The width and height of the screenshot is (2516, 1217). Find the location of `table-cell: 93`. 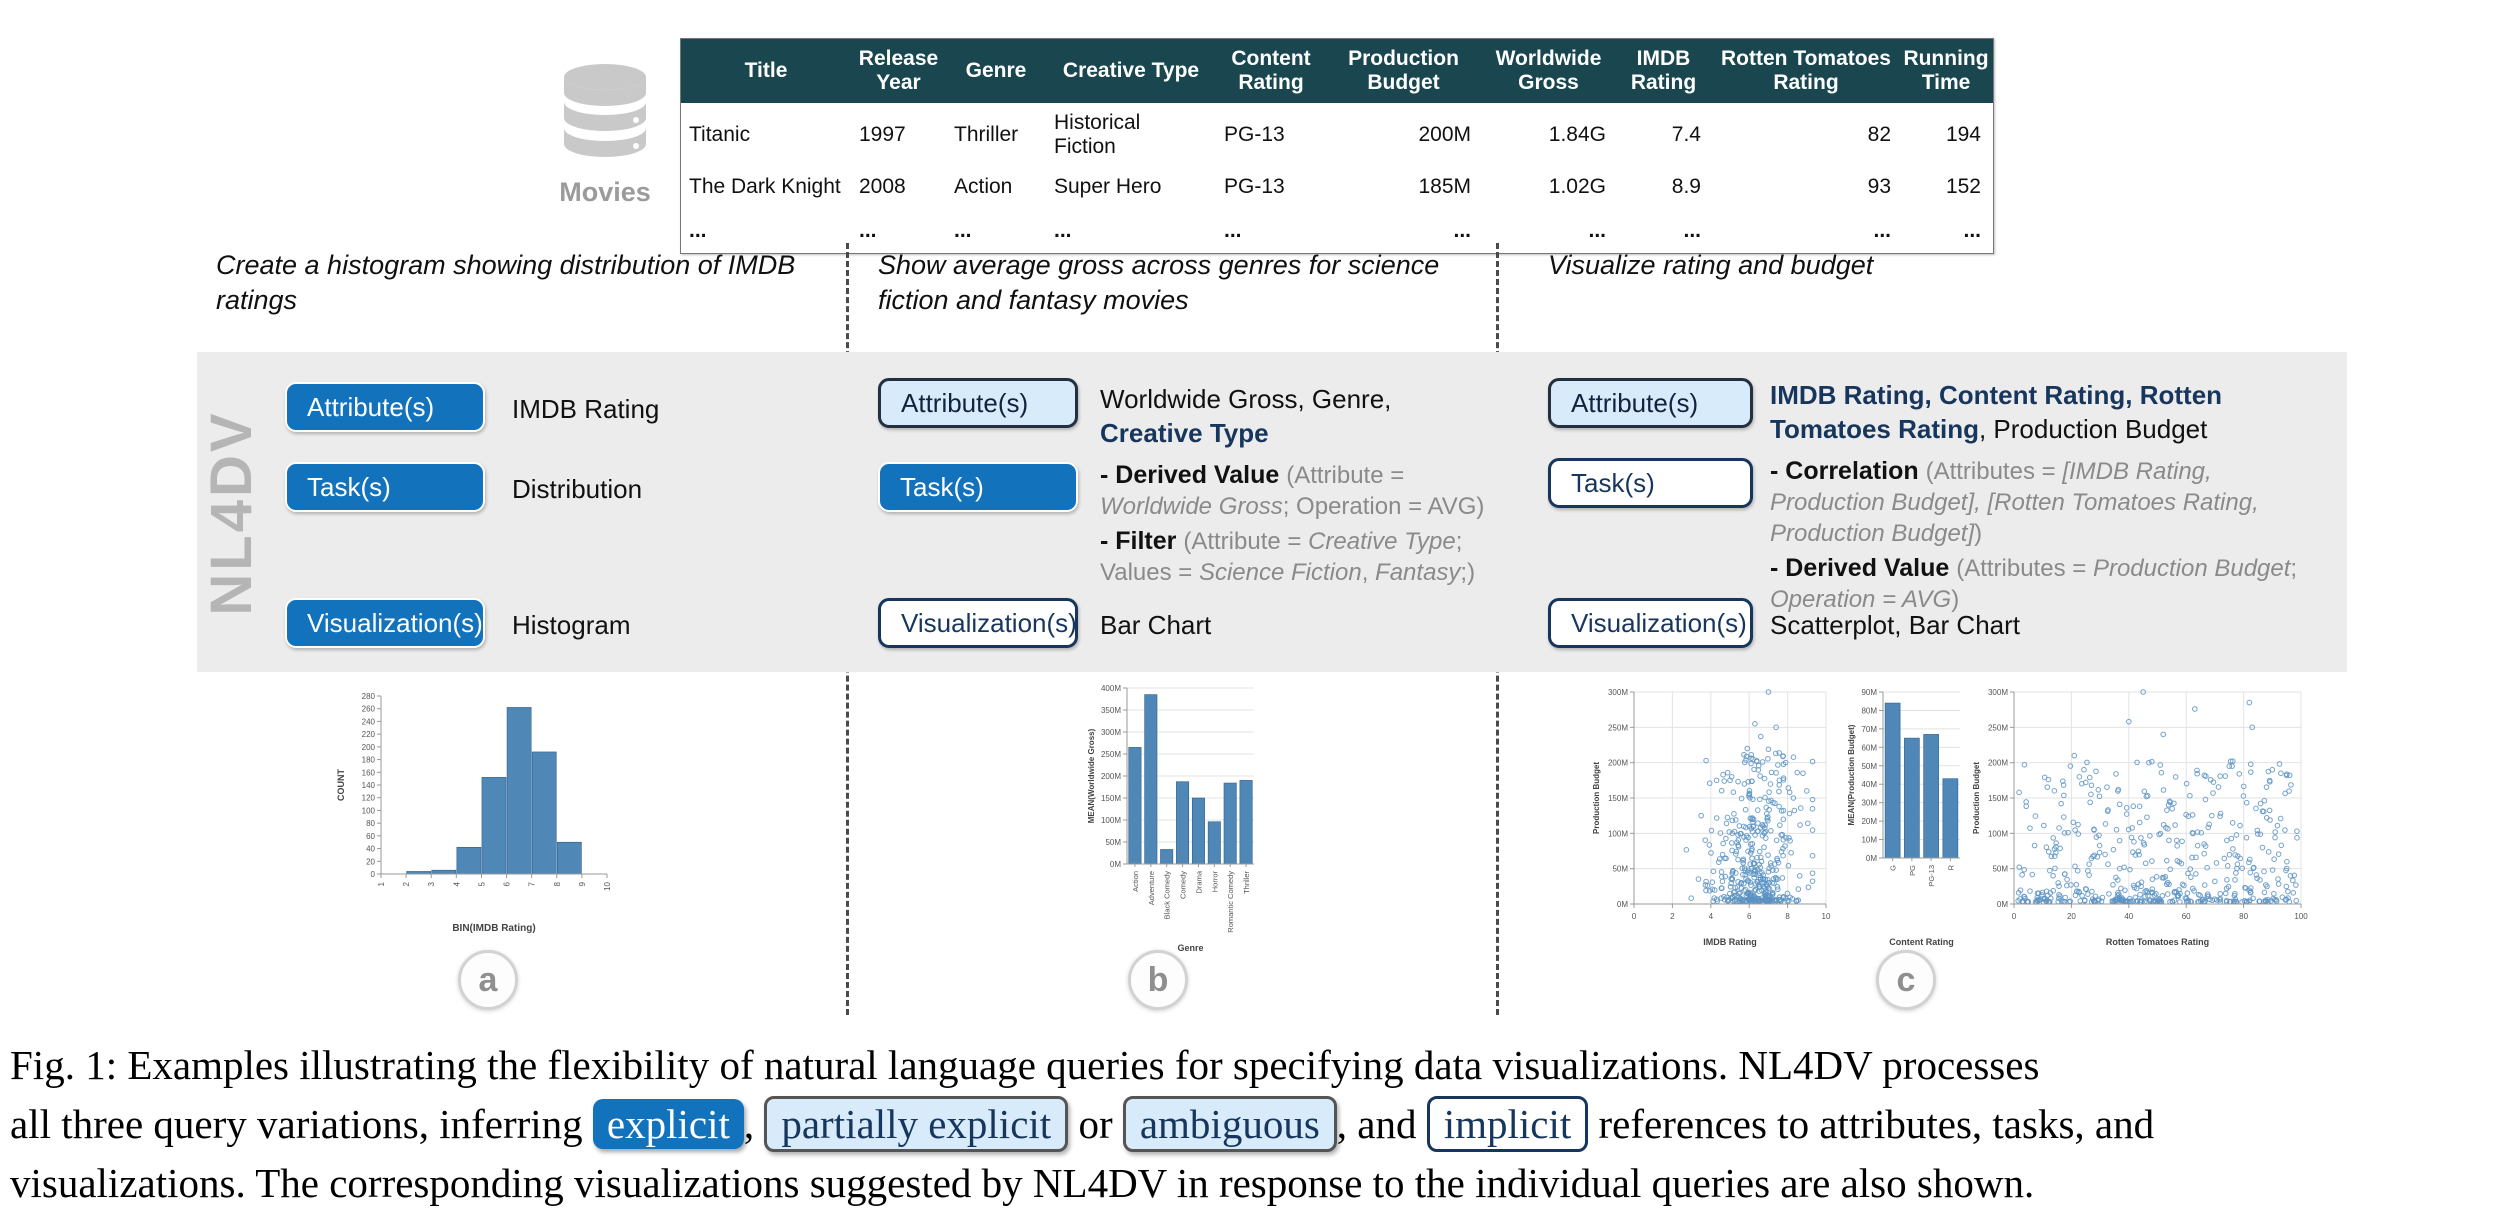

table-cell: 93 is located at coordinates (1879, 186).